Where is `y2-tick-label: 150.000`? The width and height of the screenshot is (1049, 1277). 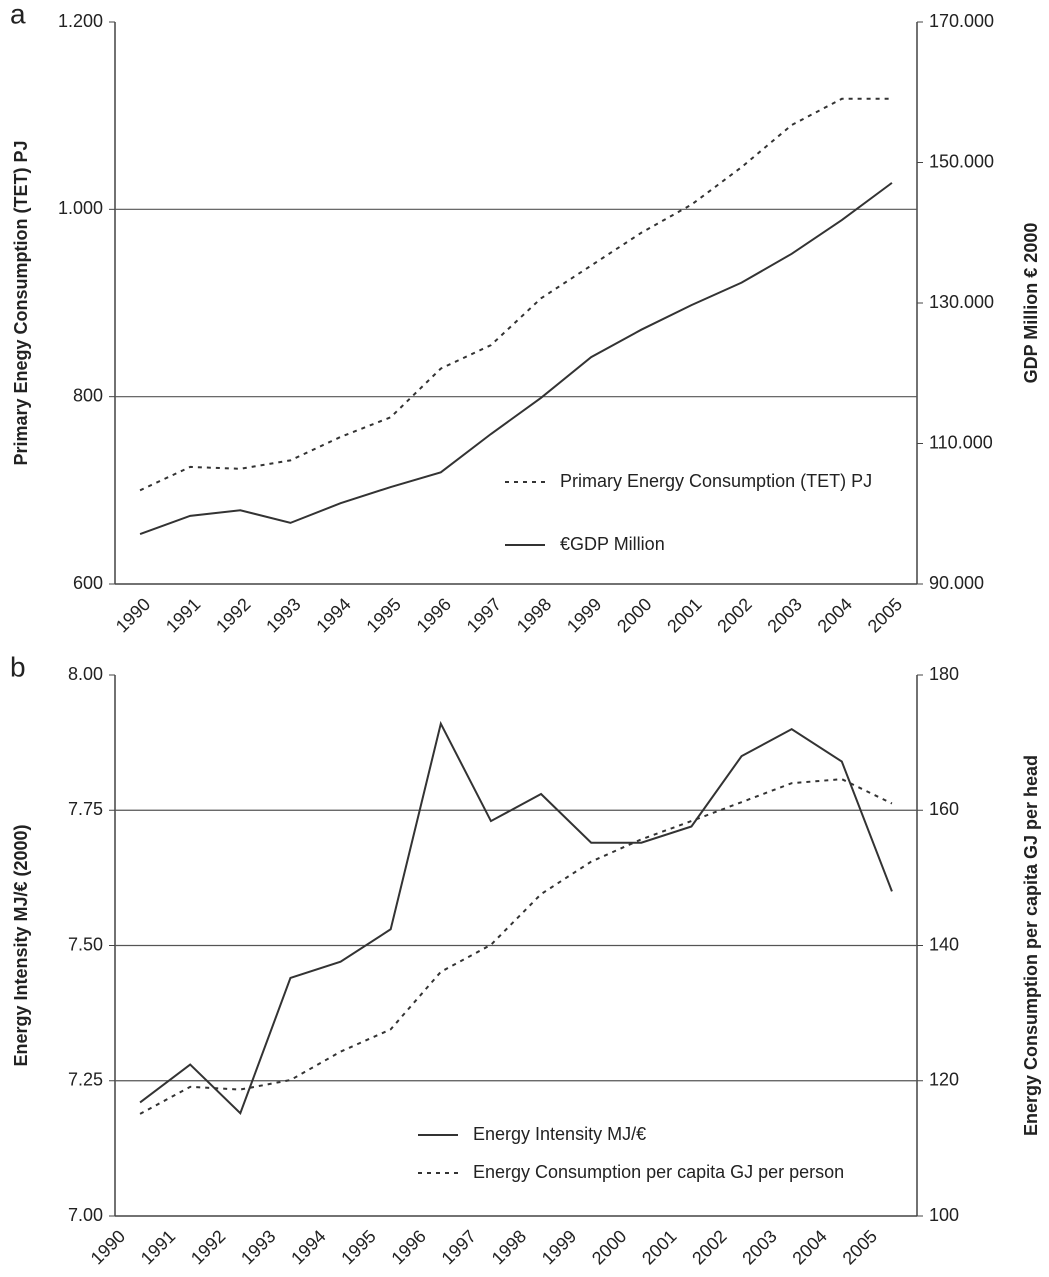
y2-tick-label: 150.000 is located at coordinates (961, 161).